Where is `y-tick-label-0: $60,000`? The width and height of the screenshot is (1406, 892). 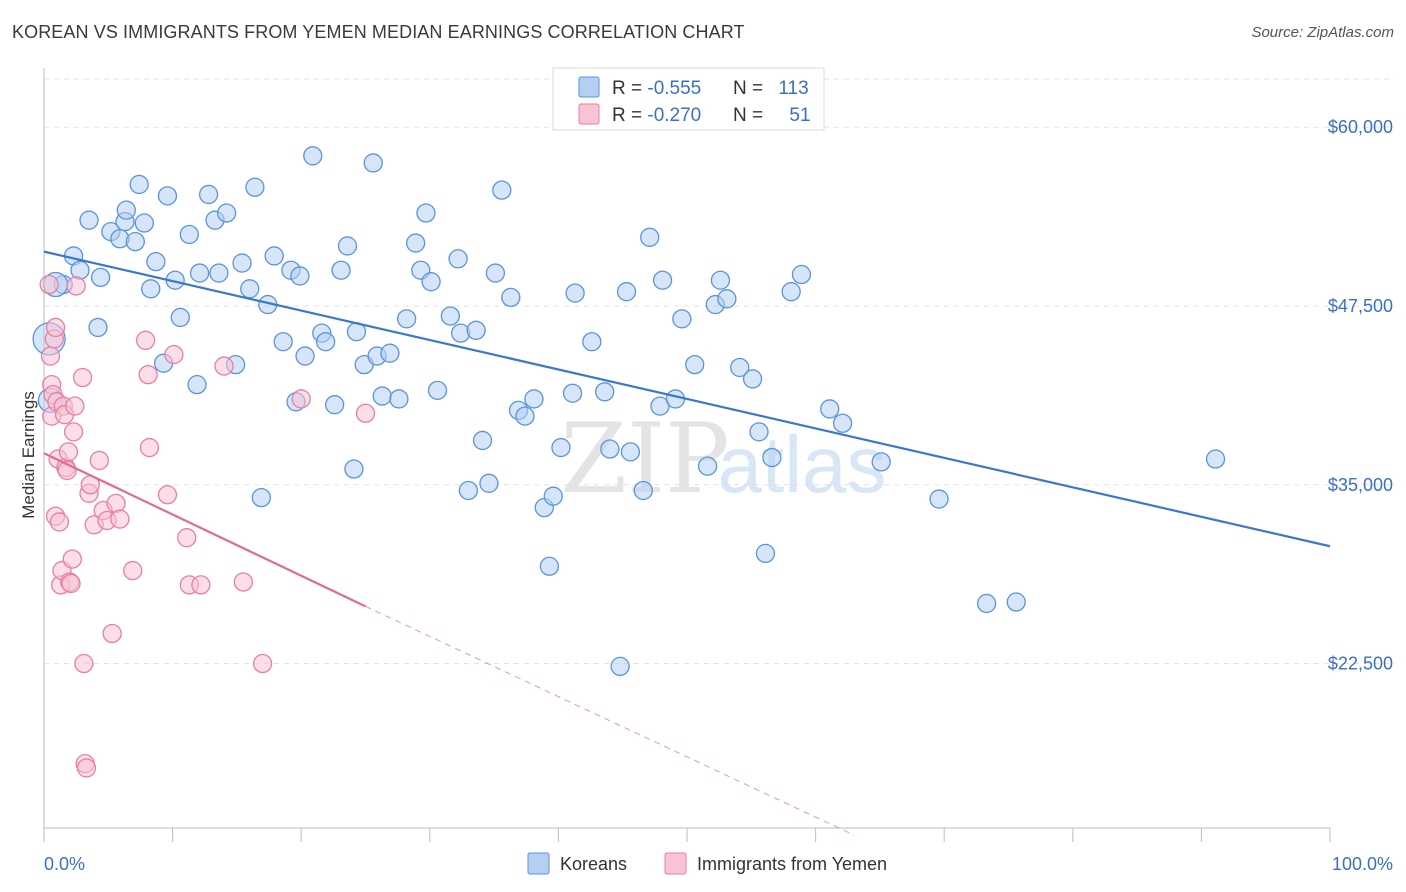
y-tick-label-0: $60,000 is located at coordinates (1360, 127).